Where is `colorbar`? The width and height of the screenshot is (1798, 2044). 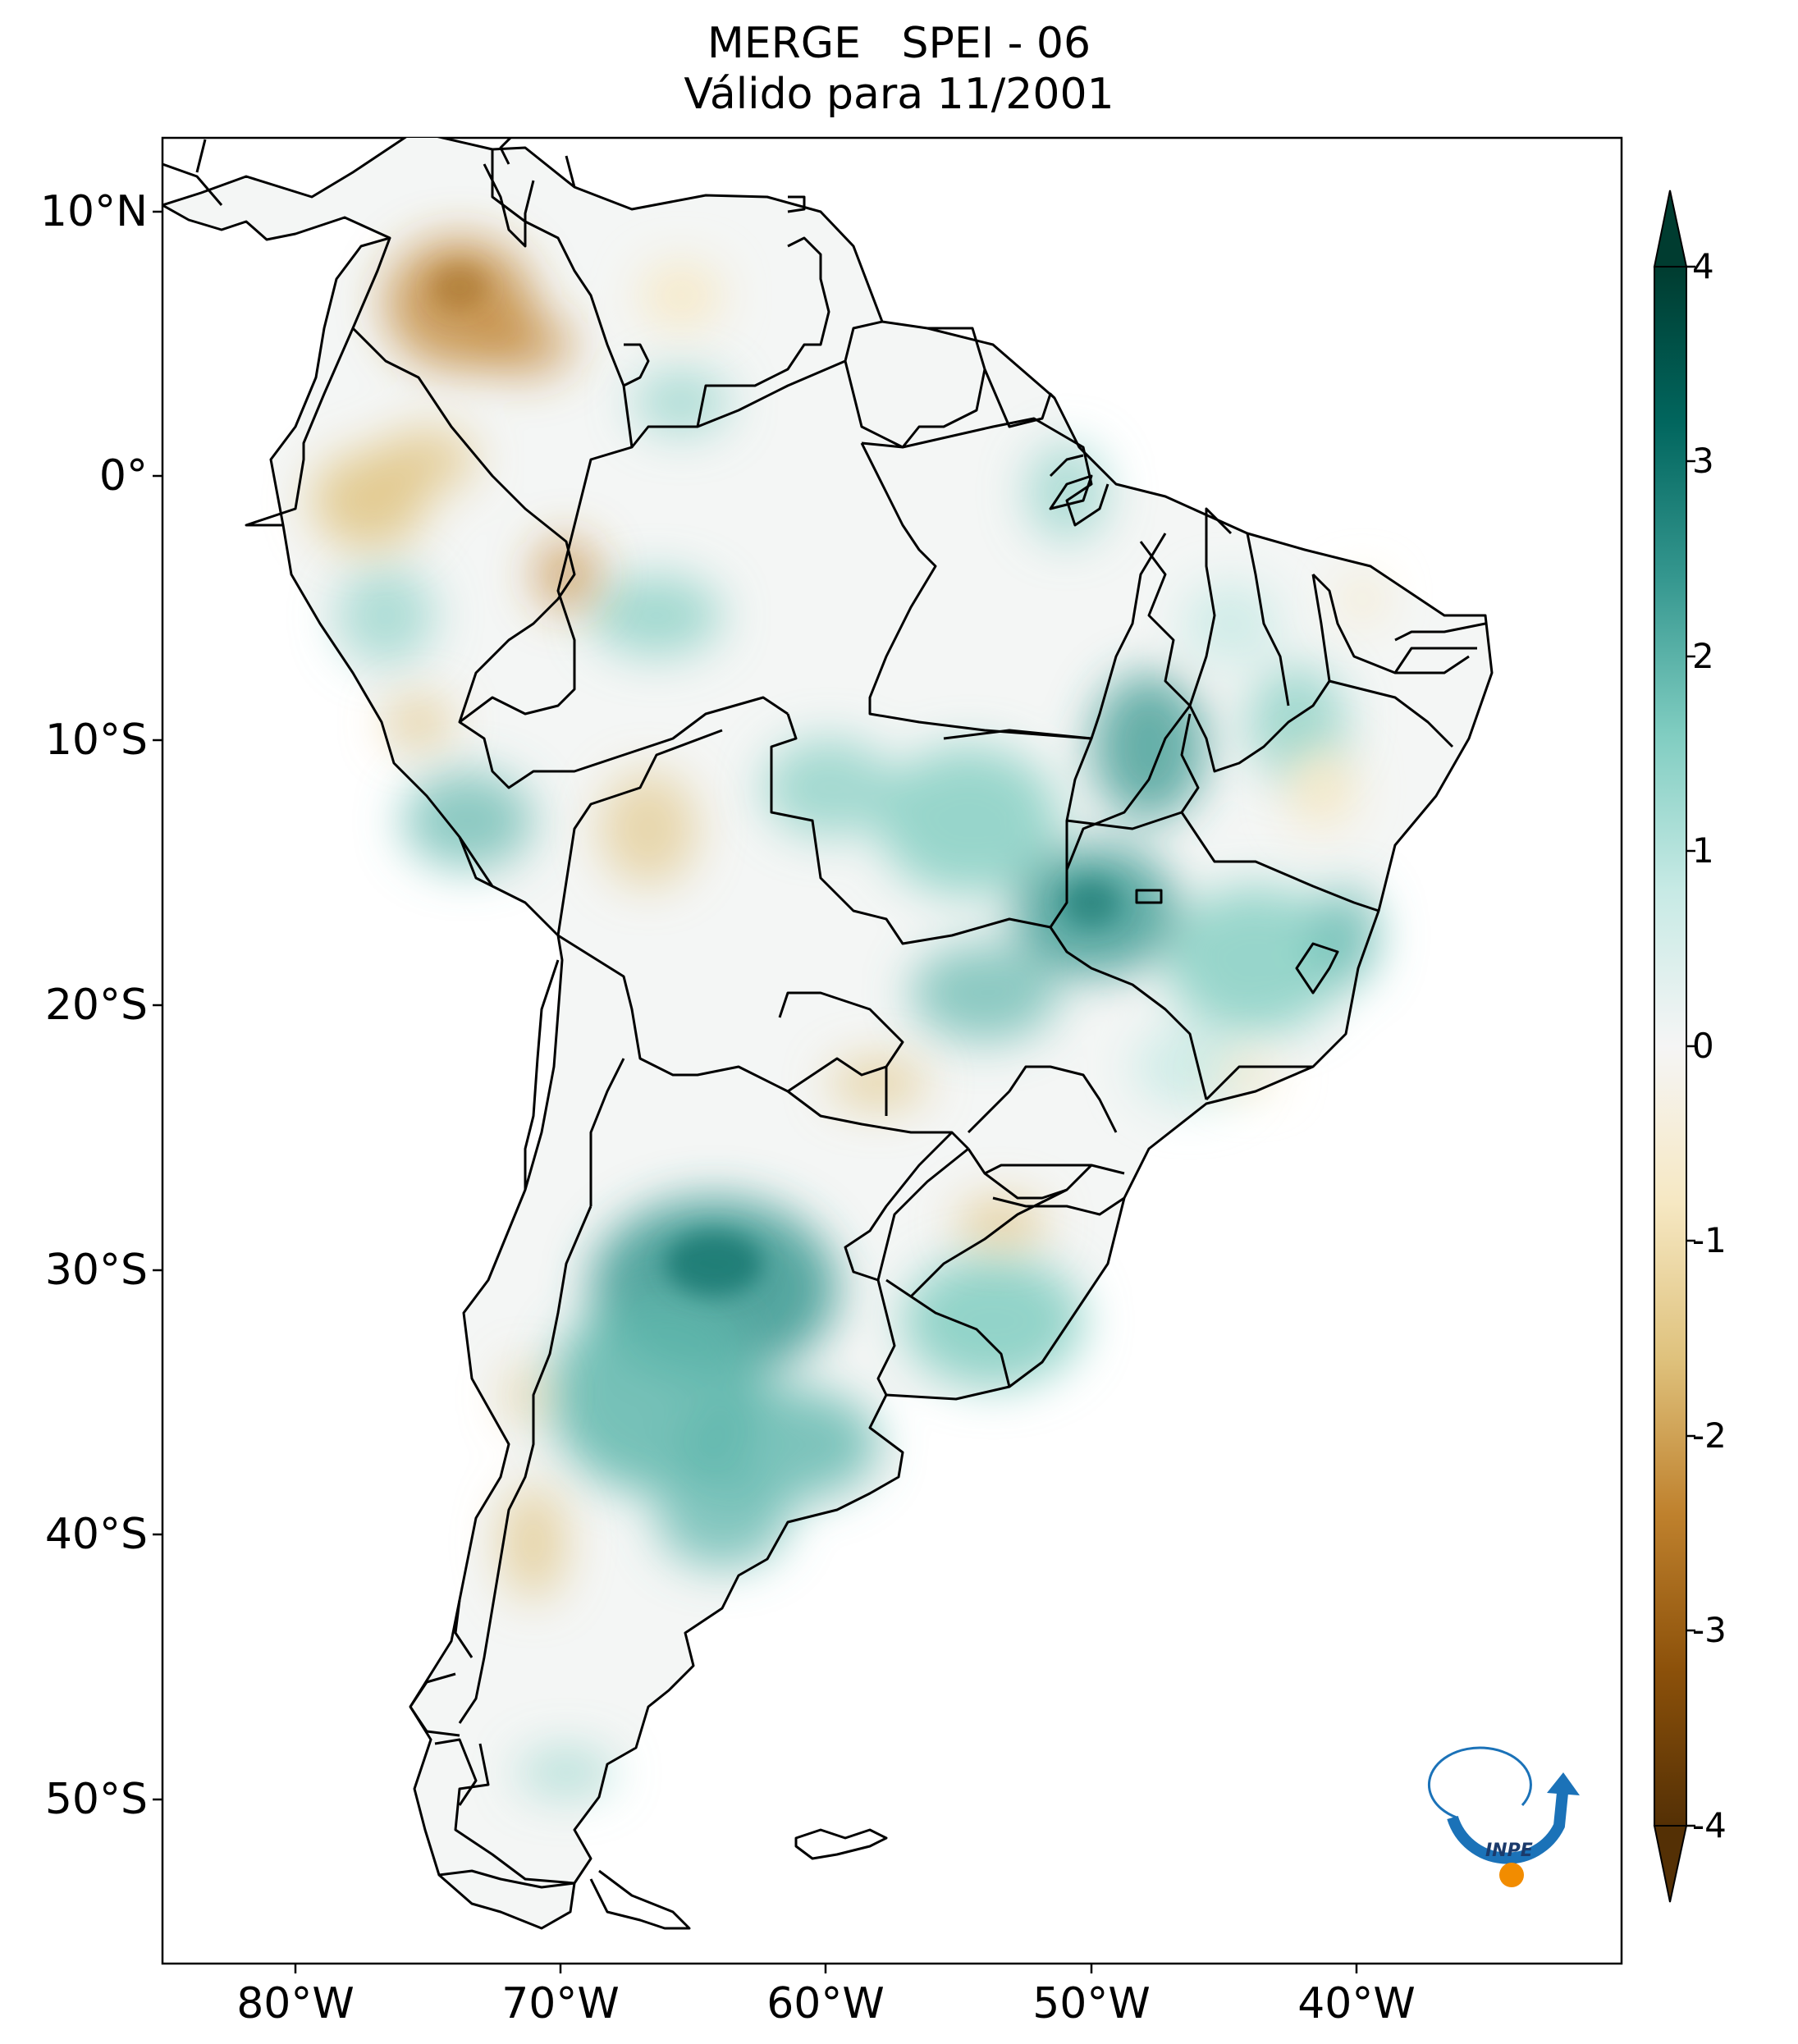 colorbar is located at coordinates (1674, 1046).